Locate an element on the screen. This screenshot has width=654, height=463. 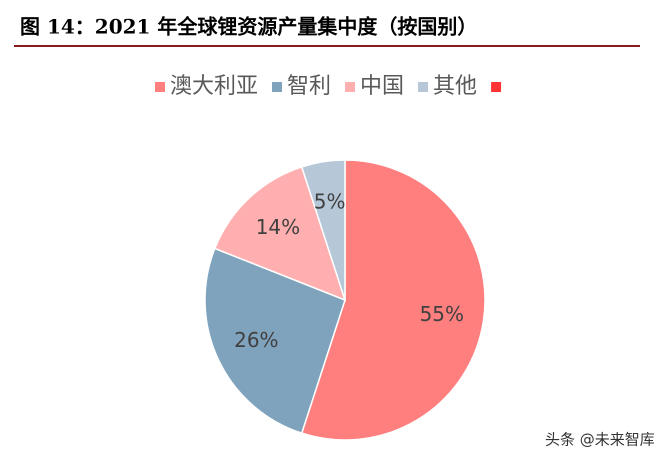
data-label: 14% is located at coordinates (278, 227).